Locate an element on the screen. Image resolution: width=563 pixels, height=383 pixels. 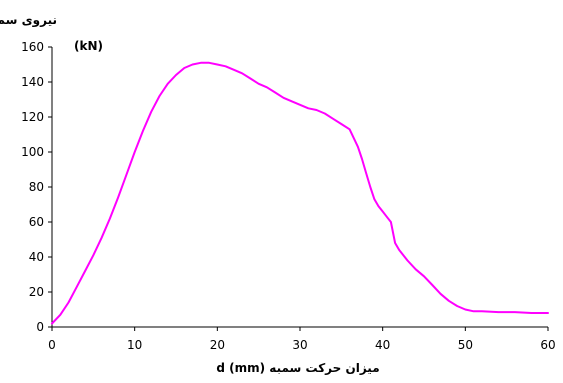
y-tick-label: 40 is located at coordinates (36, 257).